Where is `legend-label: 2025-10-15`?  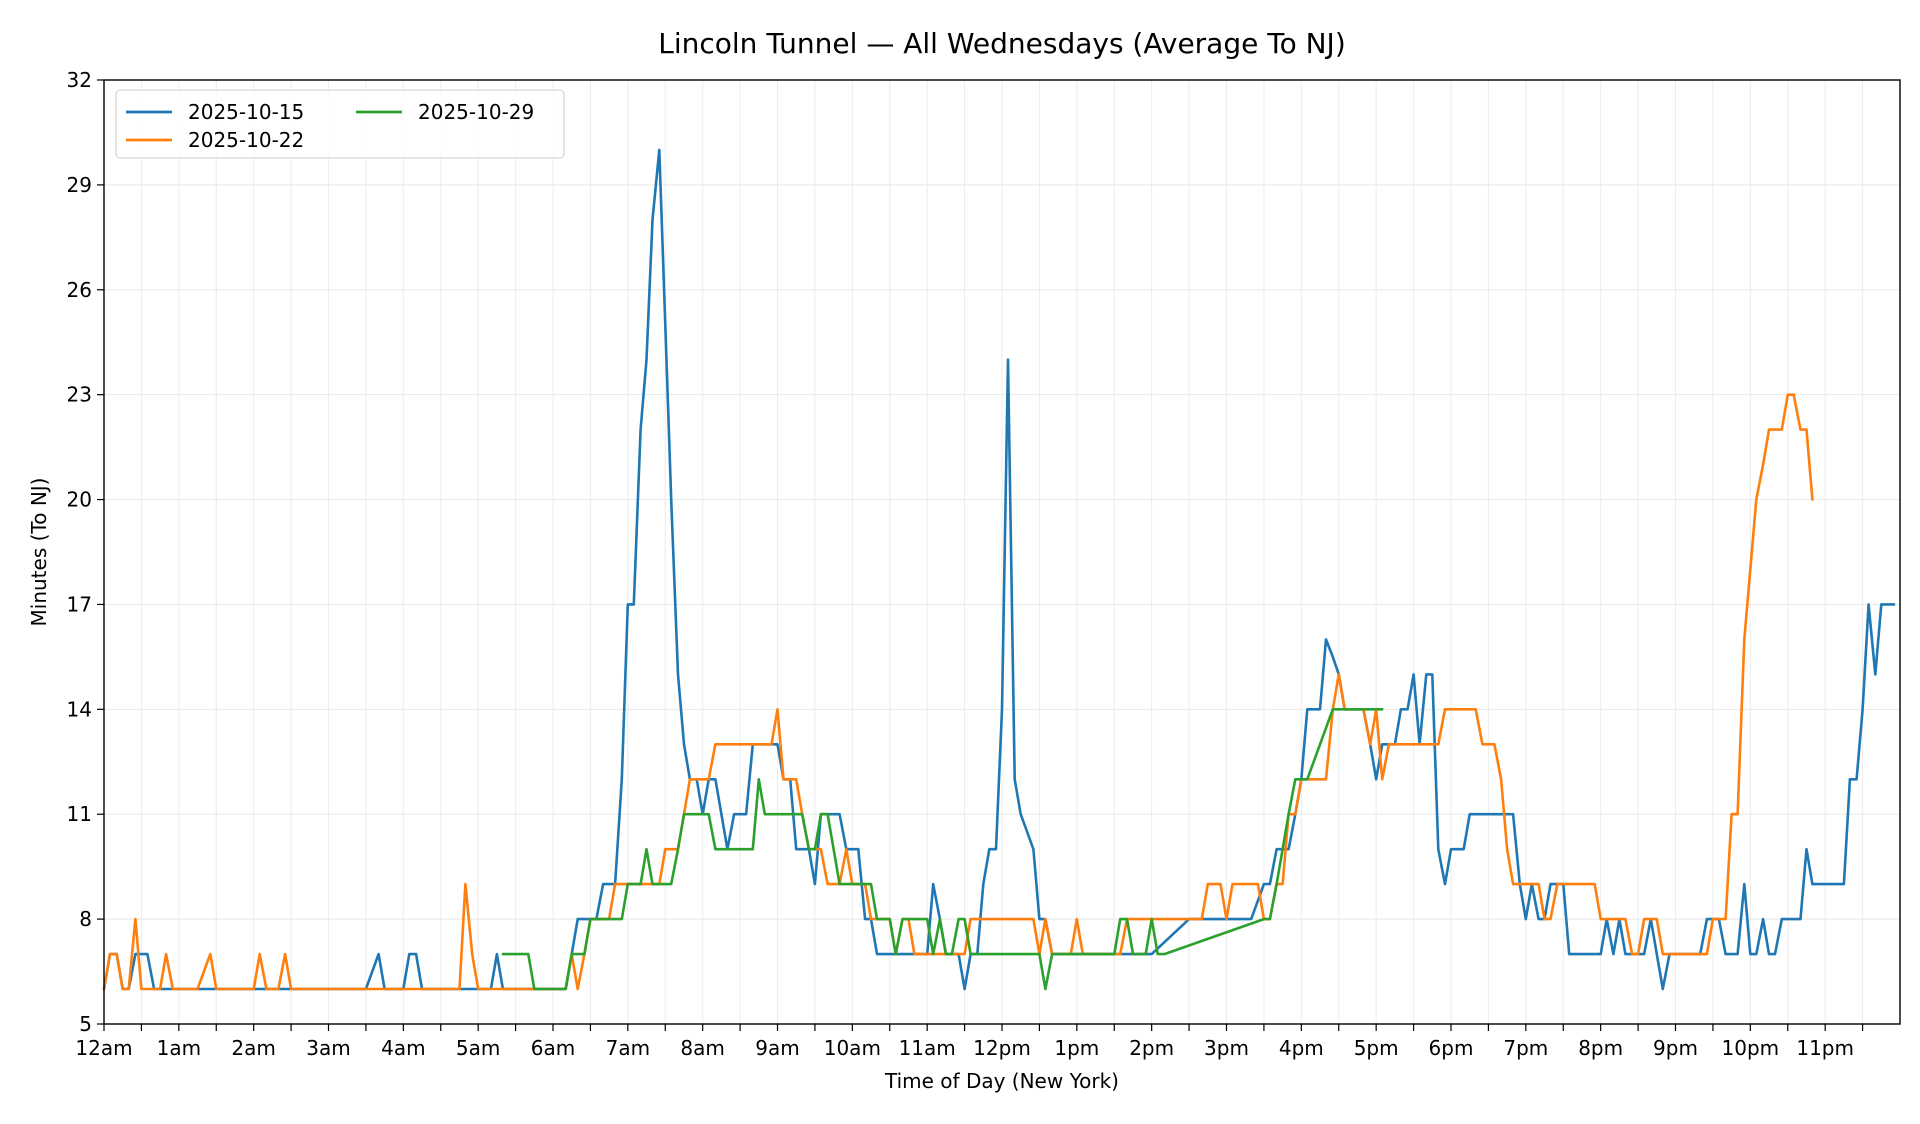
legend-label: 2025-10-15 is located at coordinates (246, 112).